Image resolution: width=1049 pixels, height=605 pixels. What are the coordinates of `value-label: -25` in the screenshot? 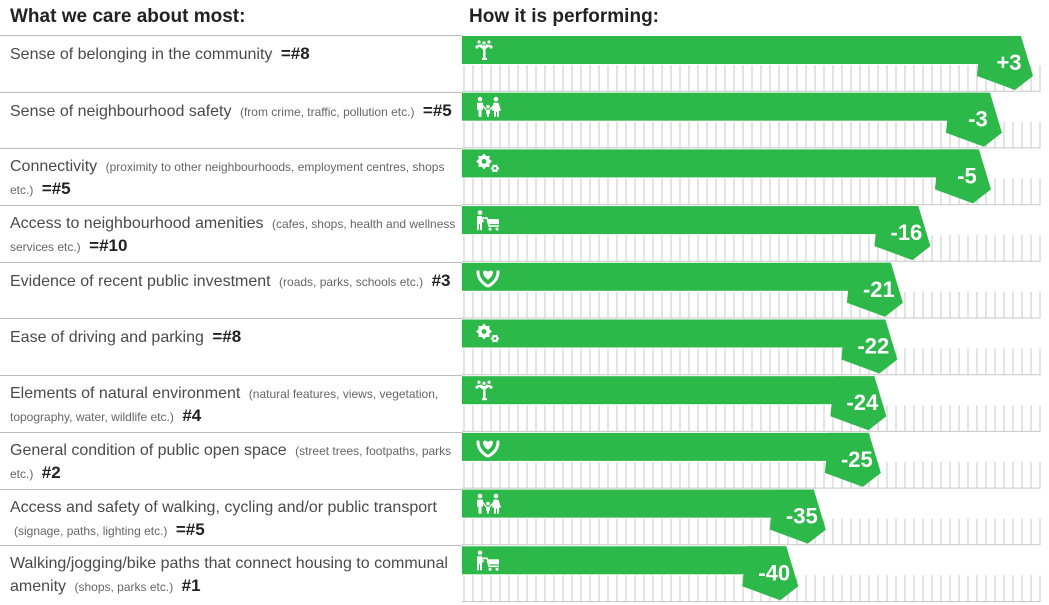 It's located at (857, 459).